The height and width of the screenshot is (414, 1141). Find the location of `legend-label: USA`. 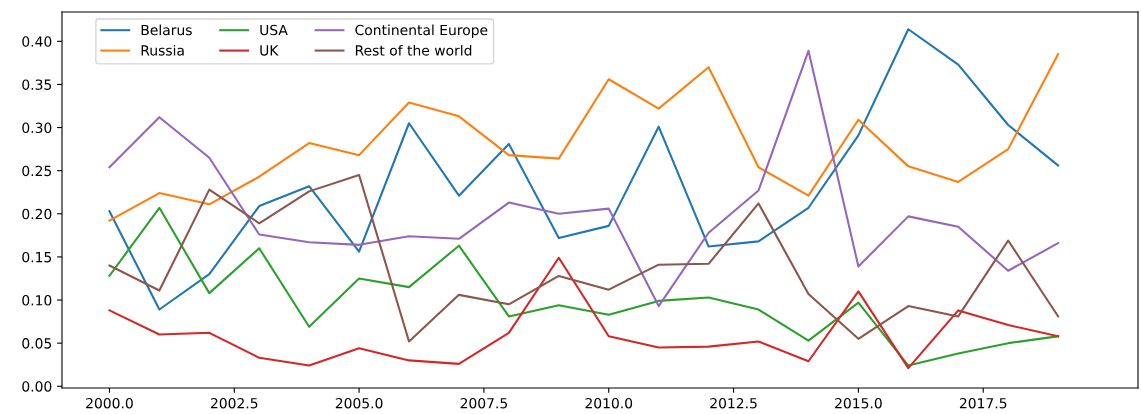

legend-label: USA is located at coordinates (274, 30).